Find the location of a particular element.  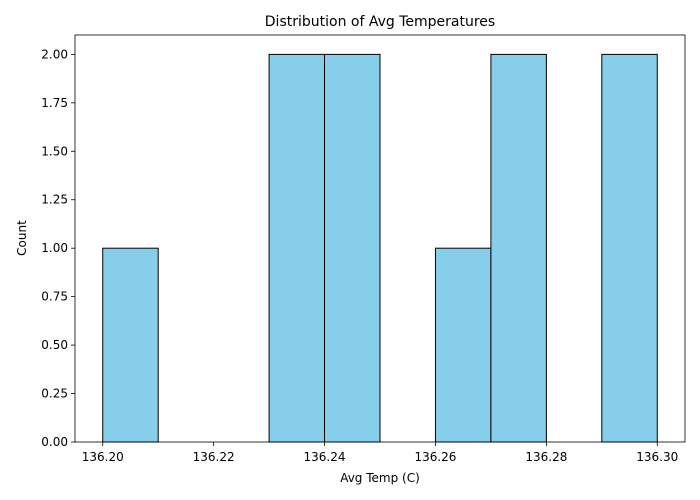

y-tick-label-6: 1.50 is located at coordinates (54, 151).